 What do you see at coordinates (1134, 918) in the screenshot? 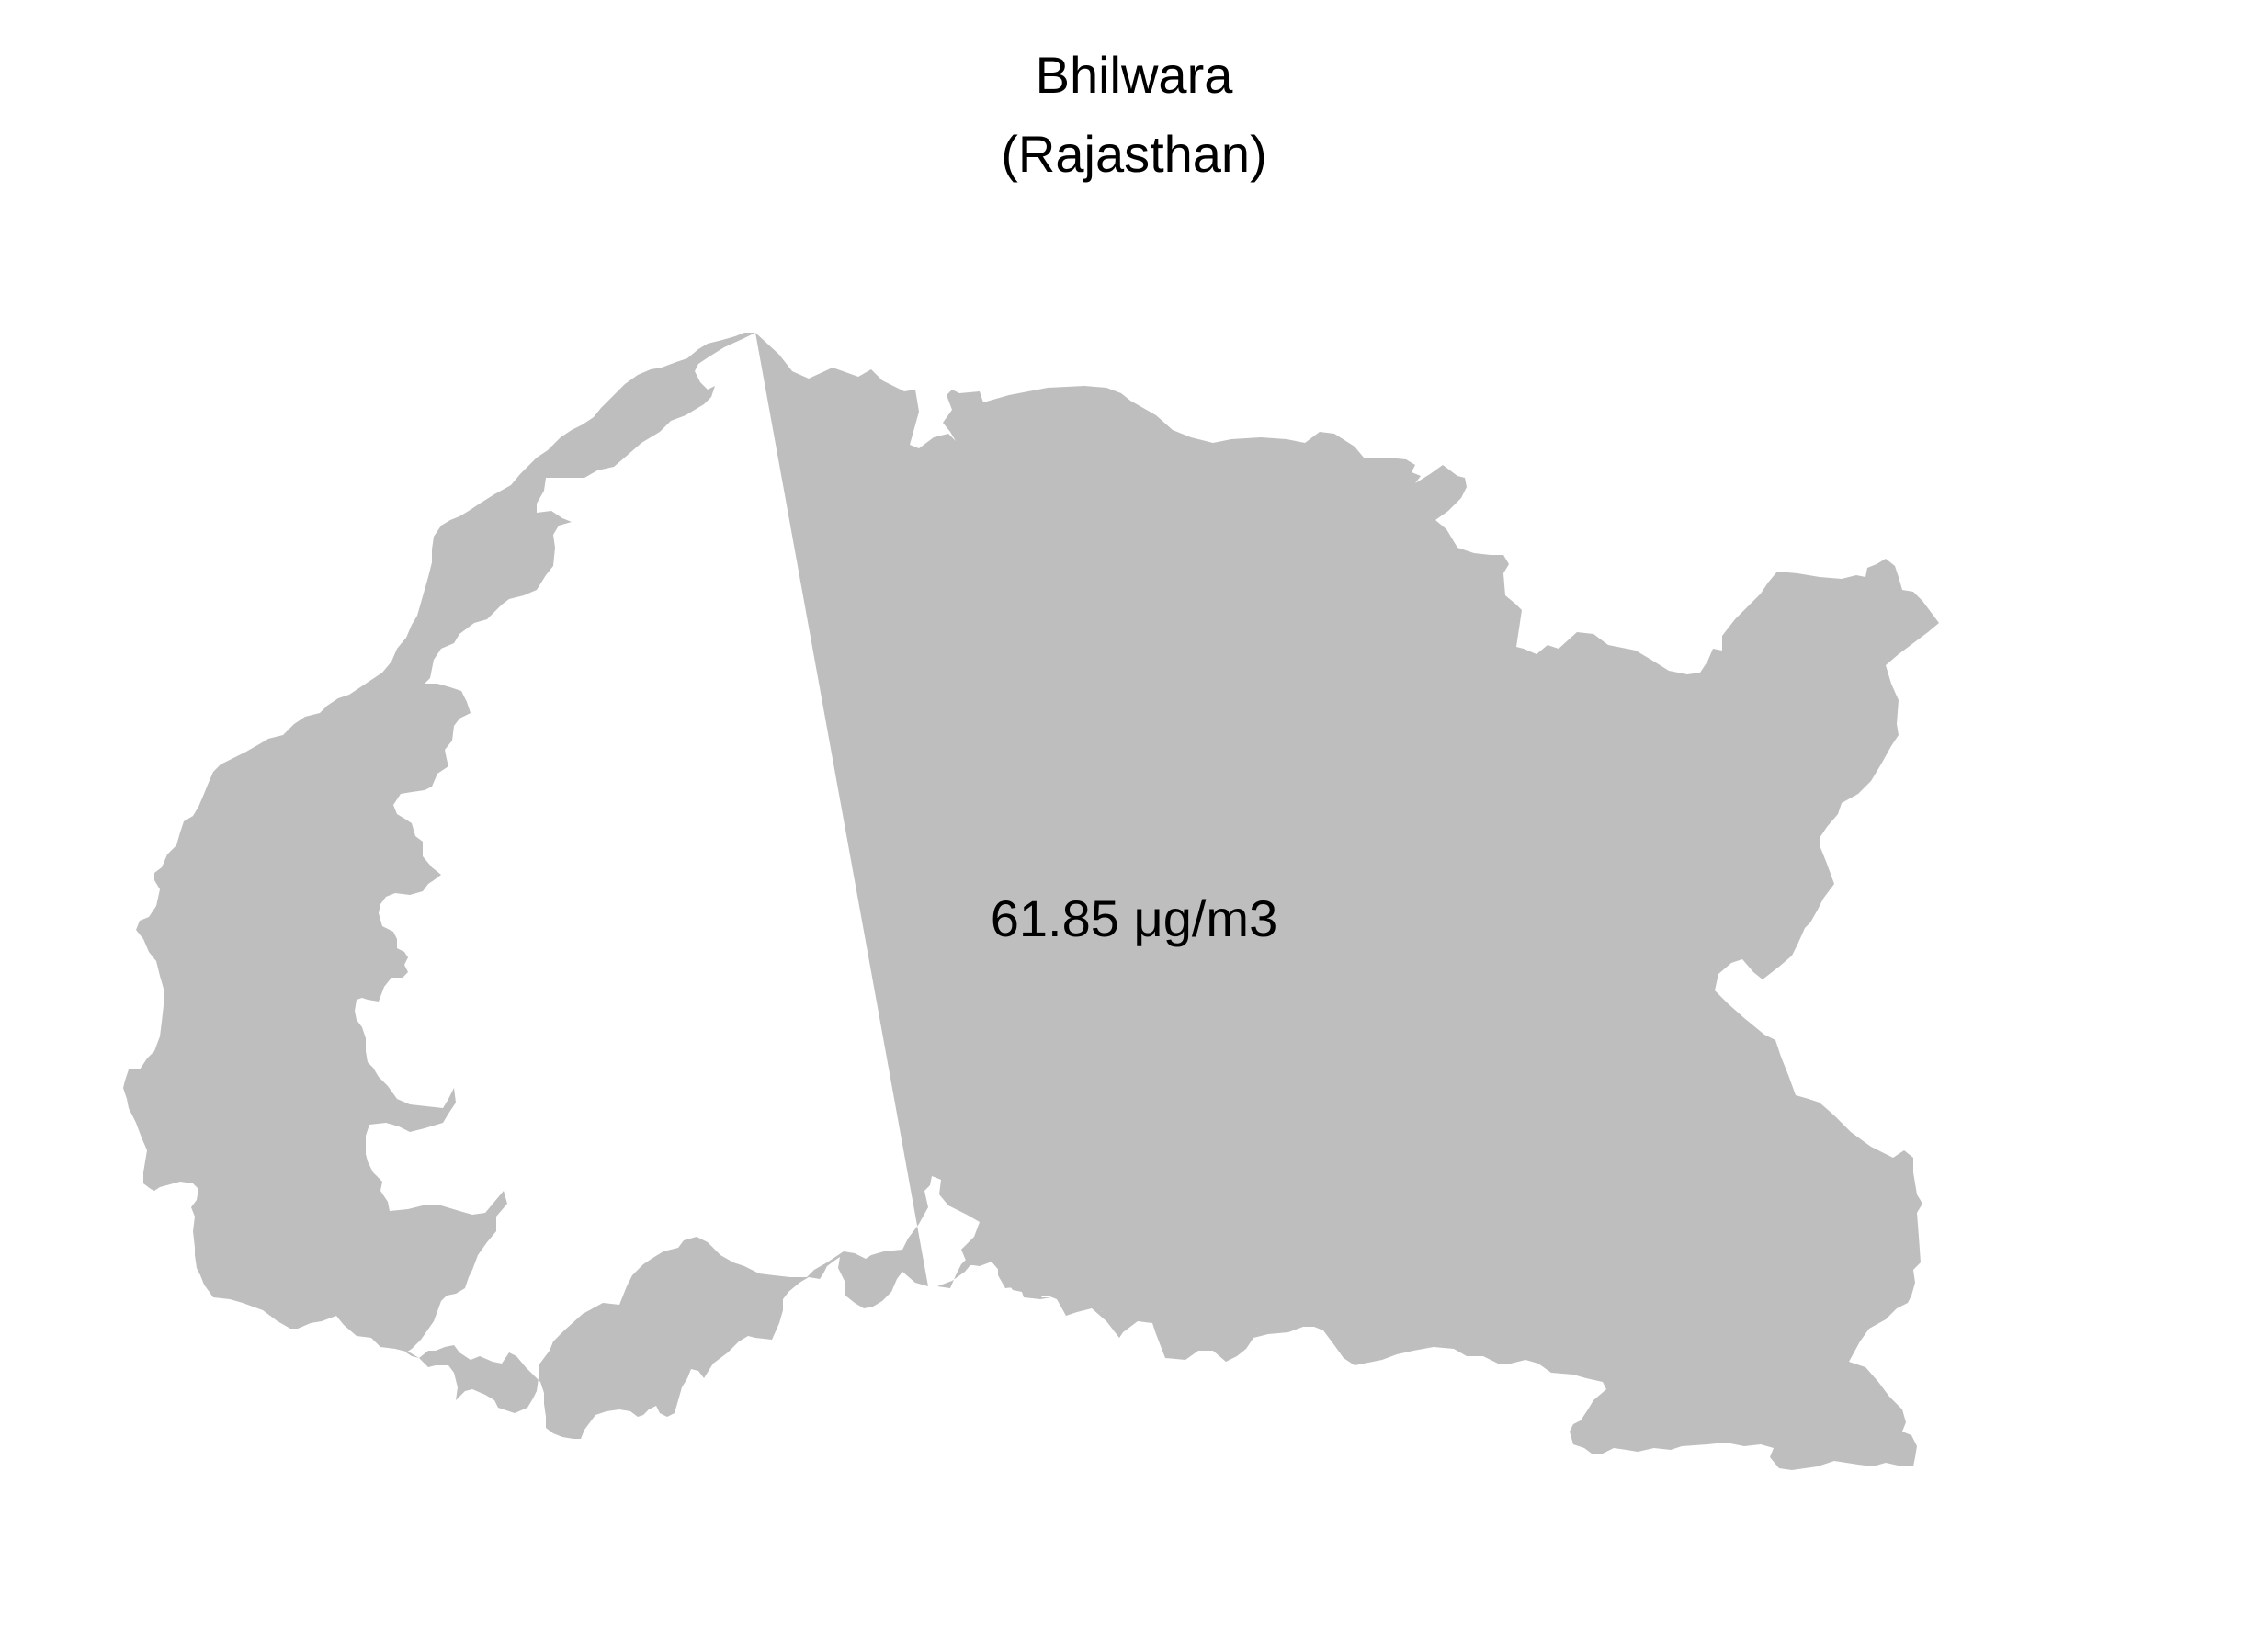
I see `pm-value-label: 61.85 μg/m3` at bounding box center [1134, 918].